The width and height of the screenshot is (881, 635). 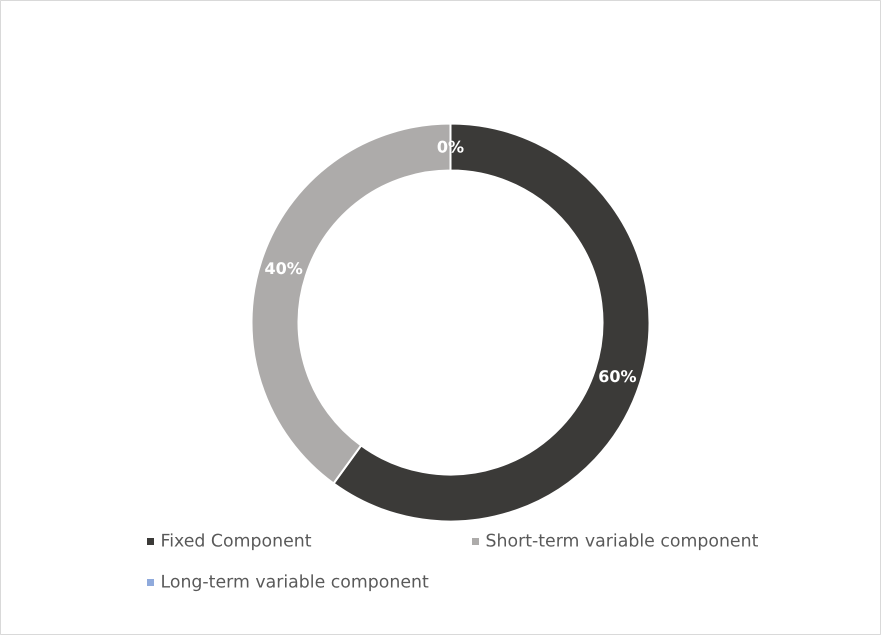 What do you see at coordinates (622, 542) in the screenshot?
I see `legend-label: Short-term variable component` at bounding box center [622, 542].